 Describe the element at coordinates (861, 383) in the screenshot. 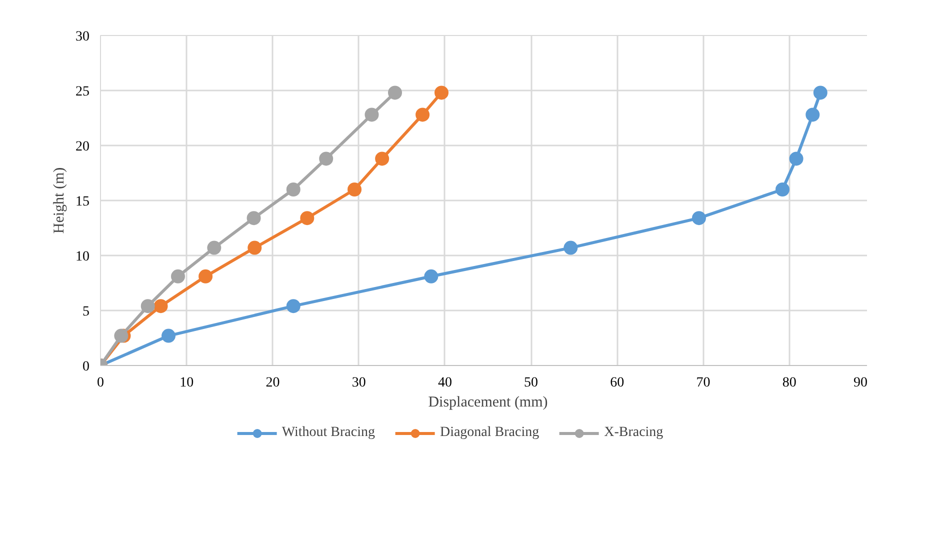

I see `x-tick-label: 90` at that location.